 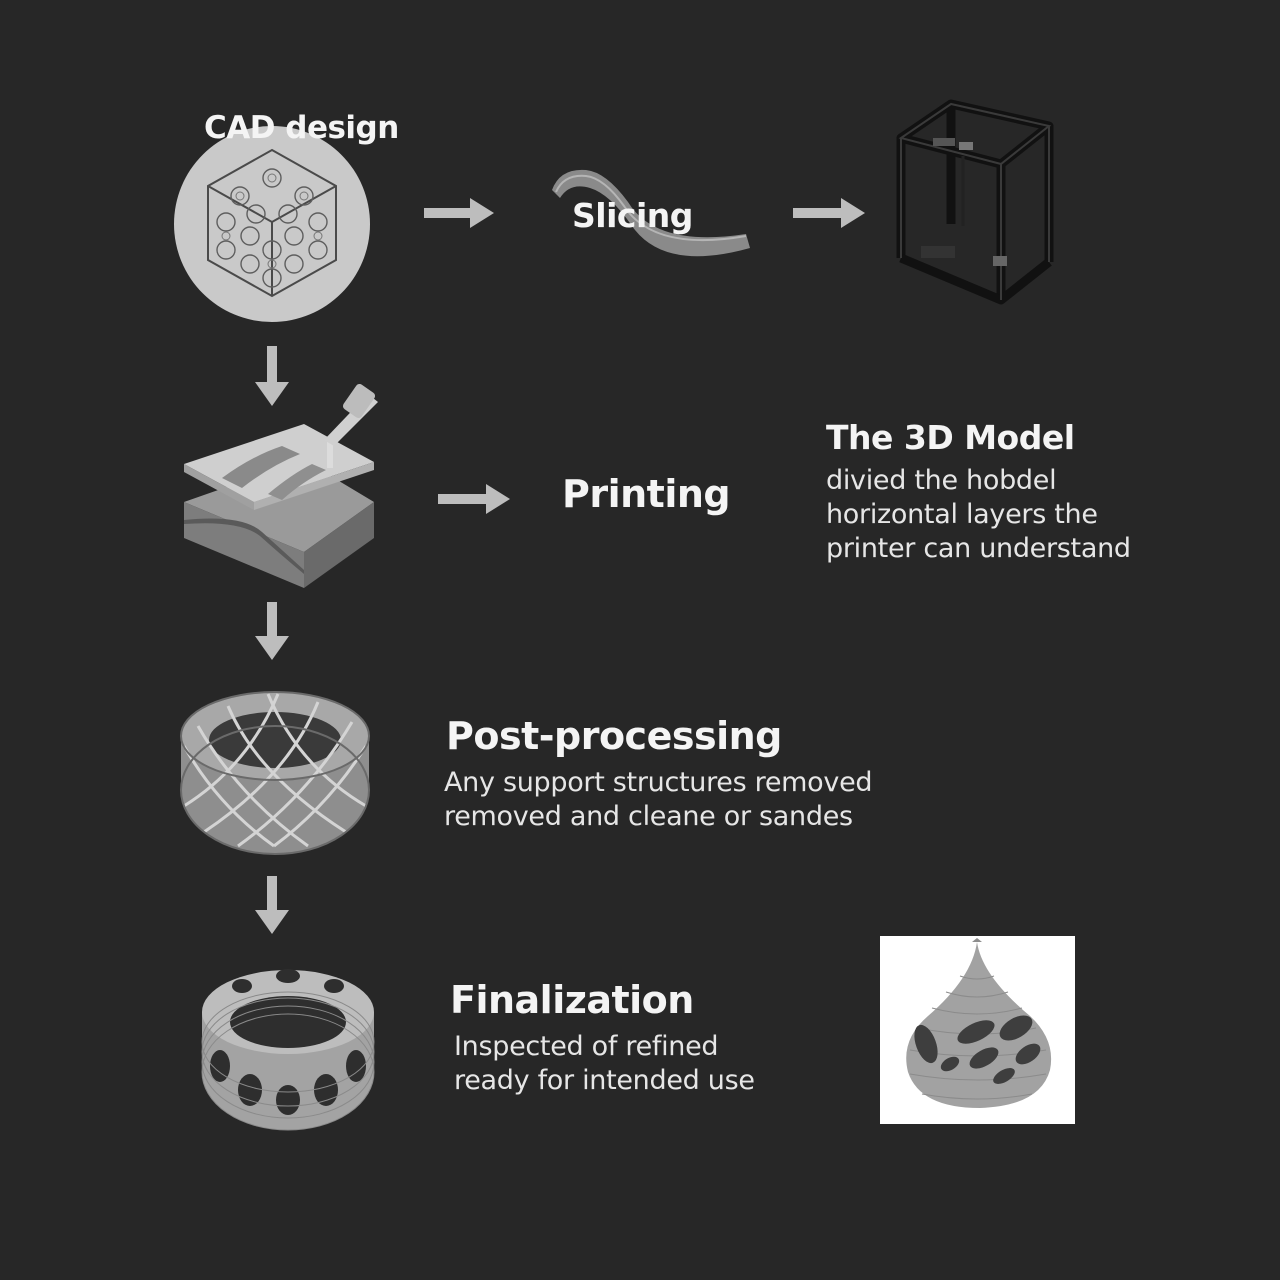 I want to click on model-desc-line-1-b: del, so click(x=1036, y=480).